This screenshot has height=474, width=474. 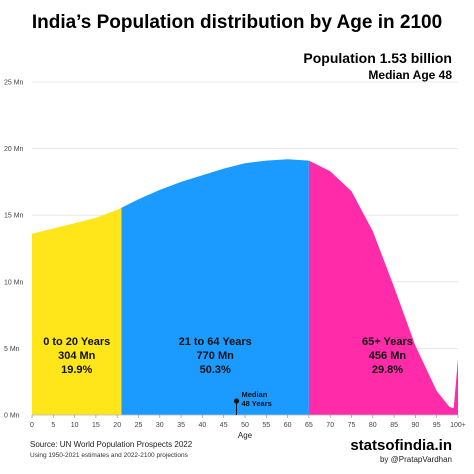 I want to click on band-label: 0 to 20 Years, so click(x=76, y=342).